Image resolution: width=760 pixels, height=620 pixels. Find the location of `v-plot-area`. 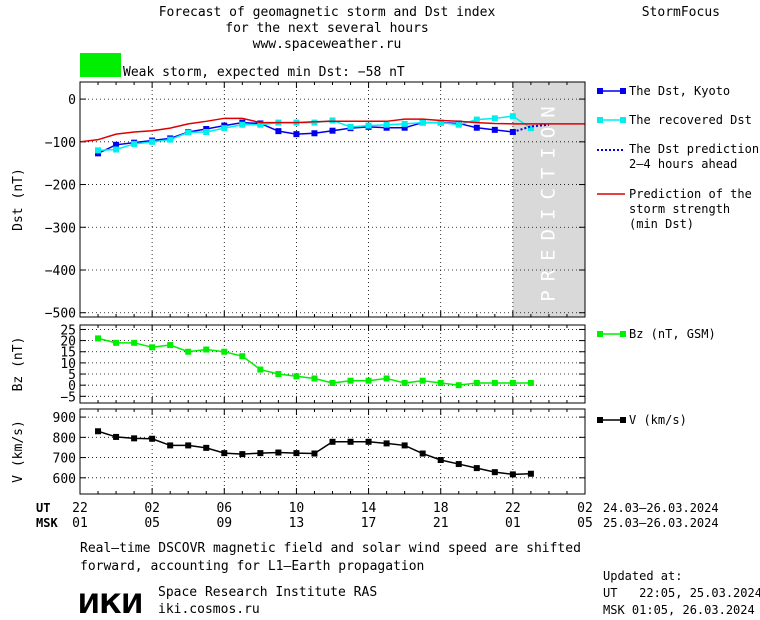

v-plot-area is located at coordinates (332, 451).